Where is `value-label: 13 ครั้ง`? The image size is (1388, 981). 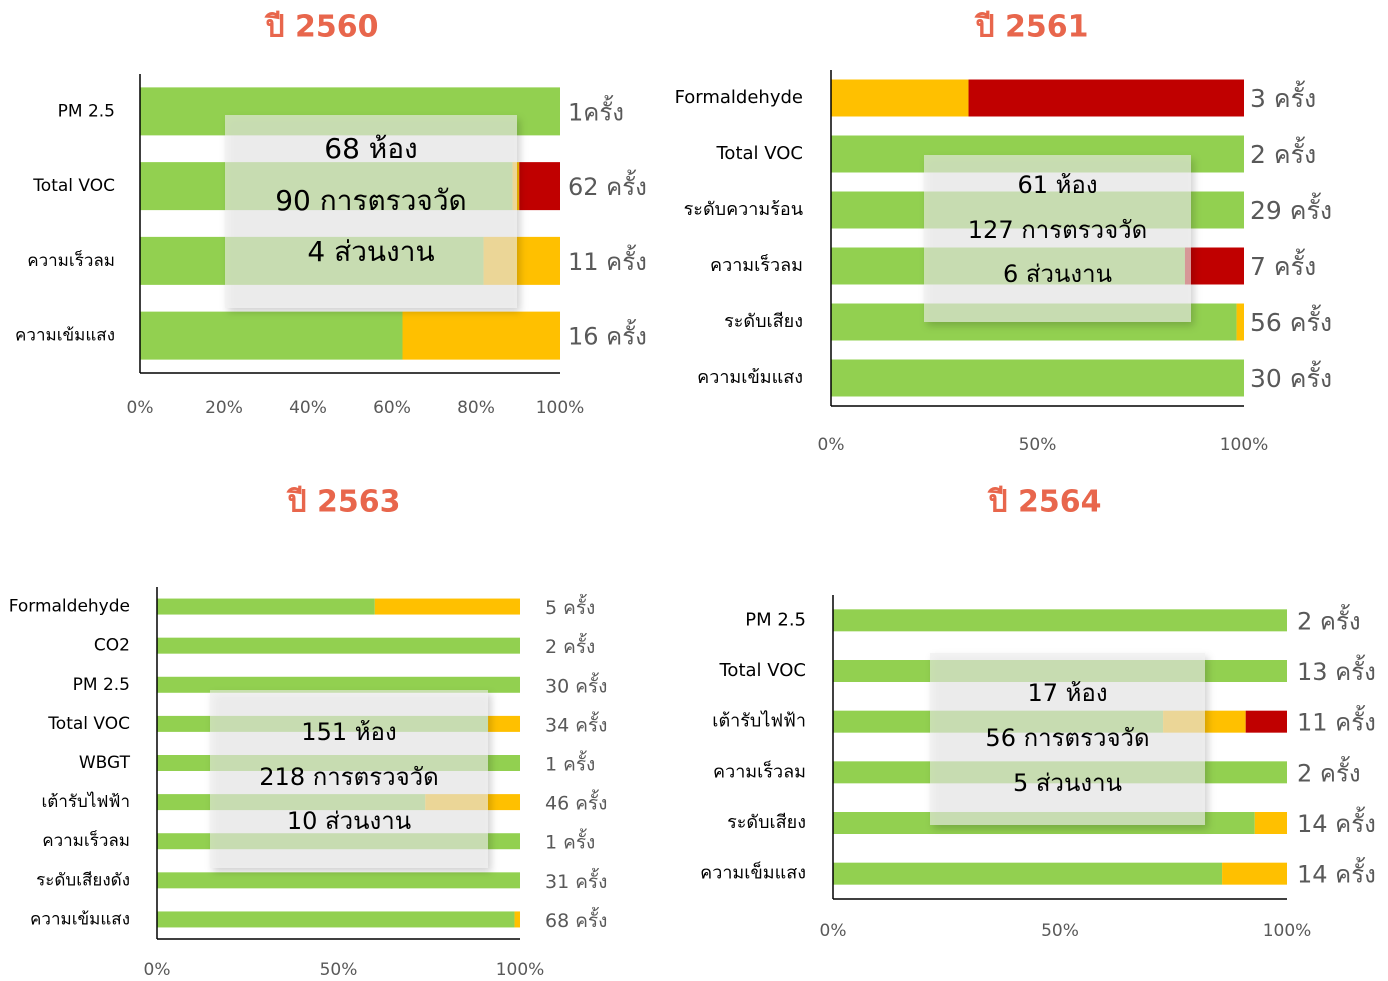 value-label: 13 ครั้ง is located at coordinates (1336, 670).